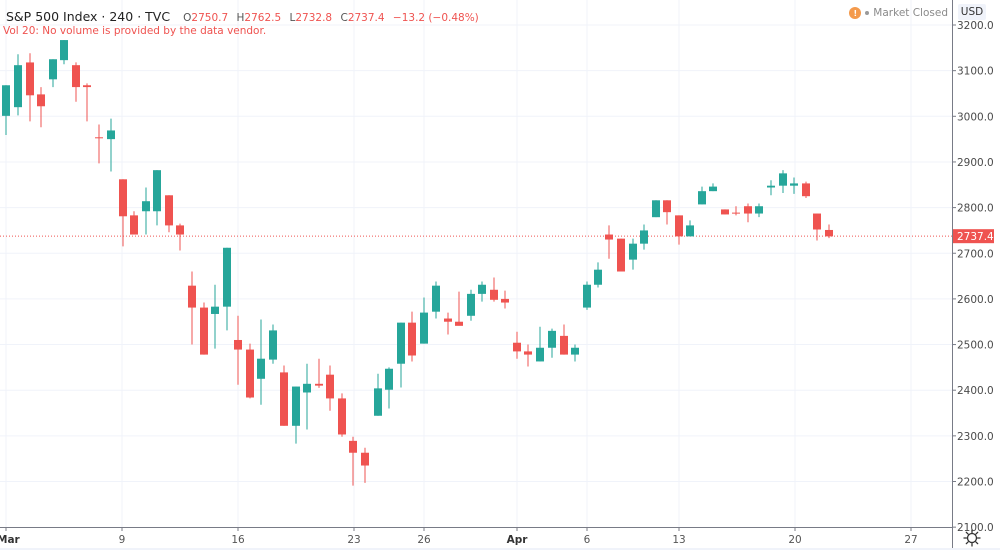 Image resolution: width=1000 pixels, height=550 pixels. I want to click on close-value: 2737.4, so click(366, 18).